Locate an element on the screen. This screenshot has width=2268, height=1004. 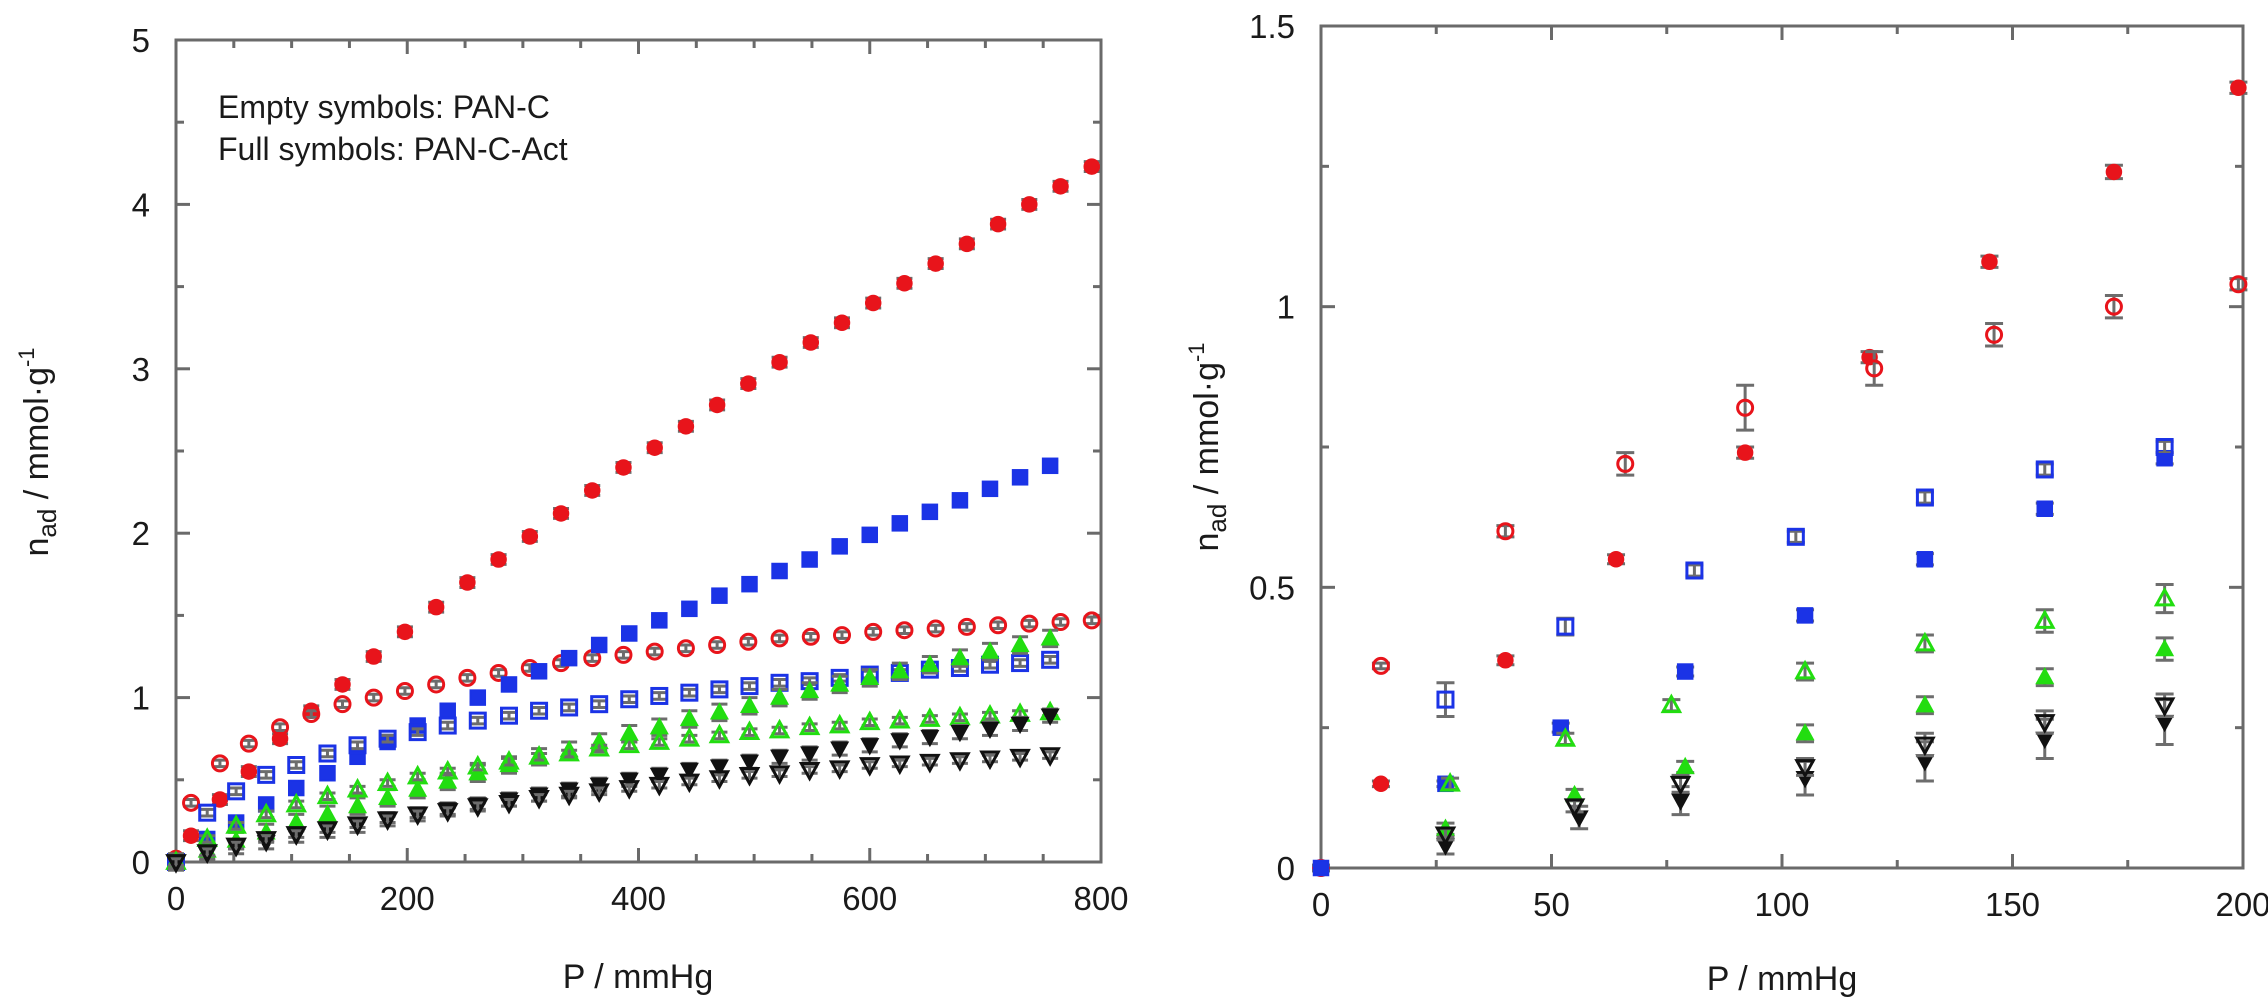
right-point-triangle-down is located at coordinates (1574, 808).